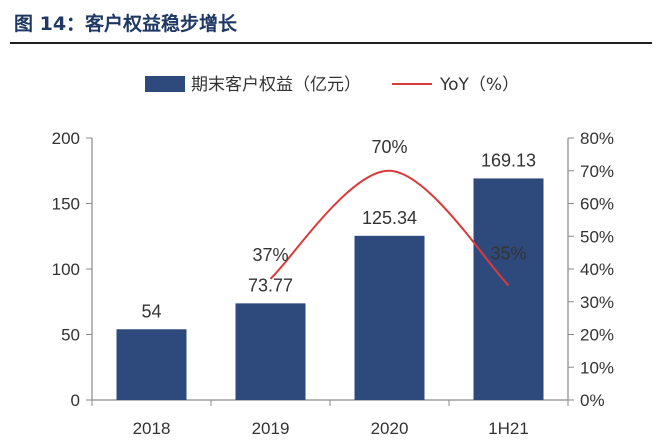 This screenshot has width=659, height=448. I want to click on yoy-value-label: 70%, so click(389, 147).